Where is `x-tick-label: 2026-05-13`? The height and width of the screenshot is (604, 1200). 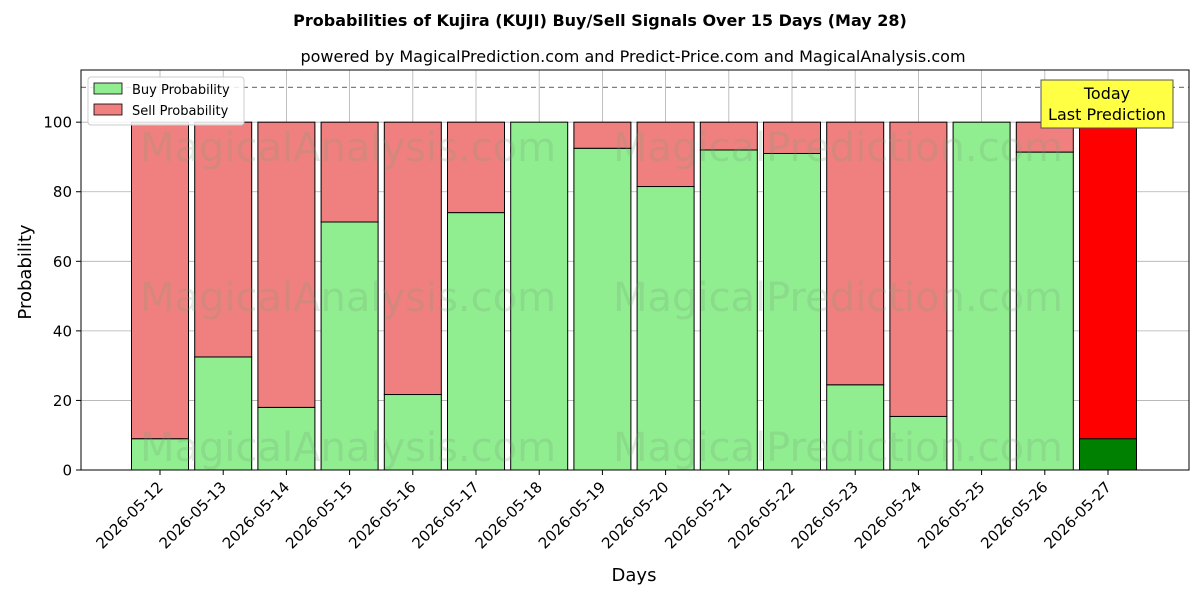
x-tick-label: 2026-05-13 is located at coordinates (193, 515).